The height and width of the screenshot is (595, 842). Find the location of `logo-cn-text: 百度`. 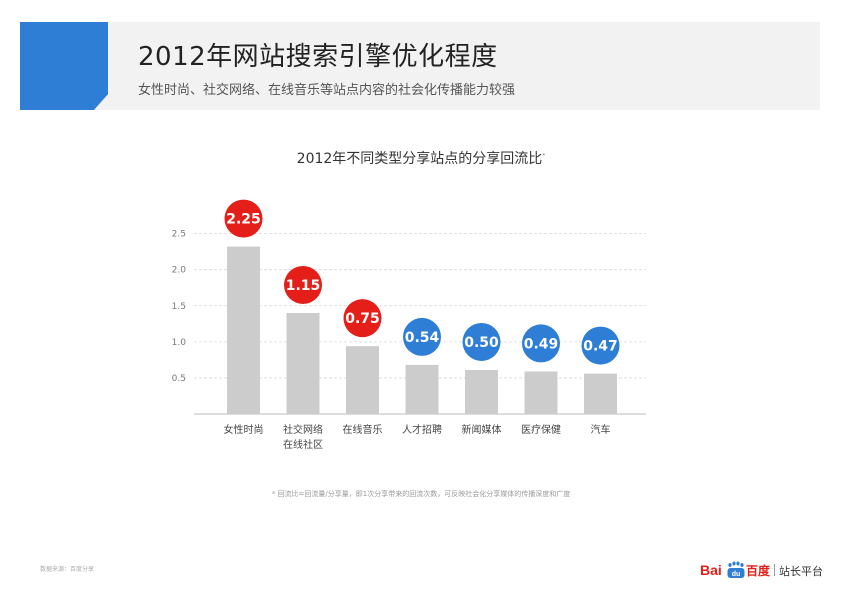

logo-cn-text: 百度 is located at coordinates (758, 570).